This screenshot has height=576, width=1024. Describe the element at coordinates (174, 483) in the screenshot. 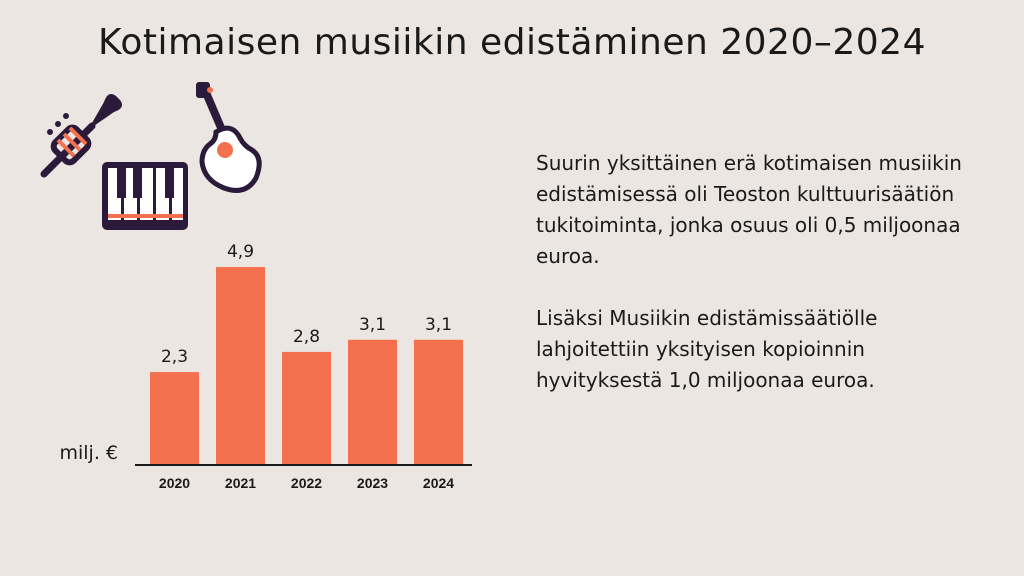

I see `x-tick-label-2020: 2020` at that location.